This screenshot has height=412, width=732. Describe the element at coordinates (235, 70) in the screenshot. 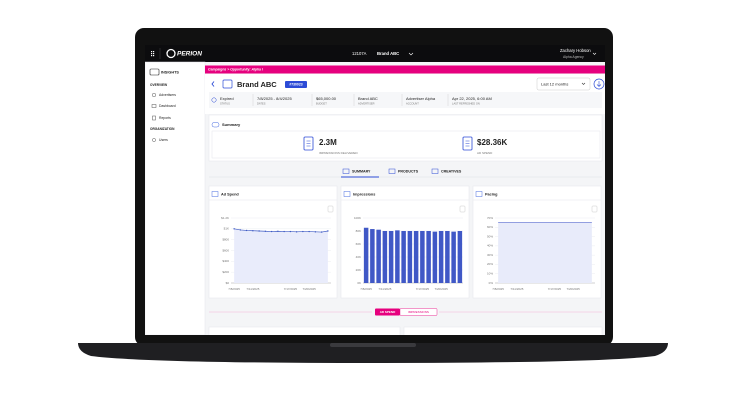

I see `breadcrumb: Campaigns > Opportunity: Alpha I` at that location.